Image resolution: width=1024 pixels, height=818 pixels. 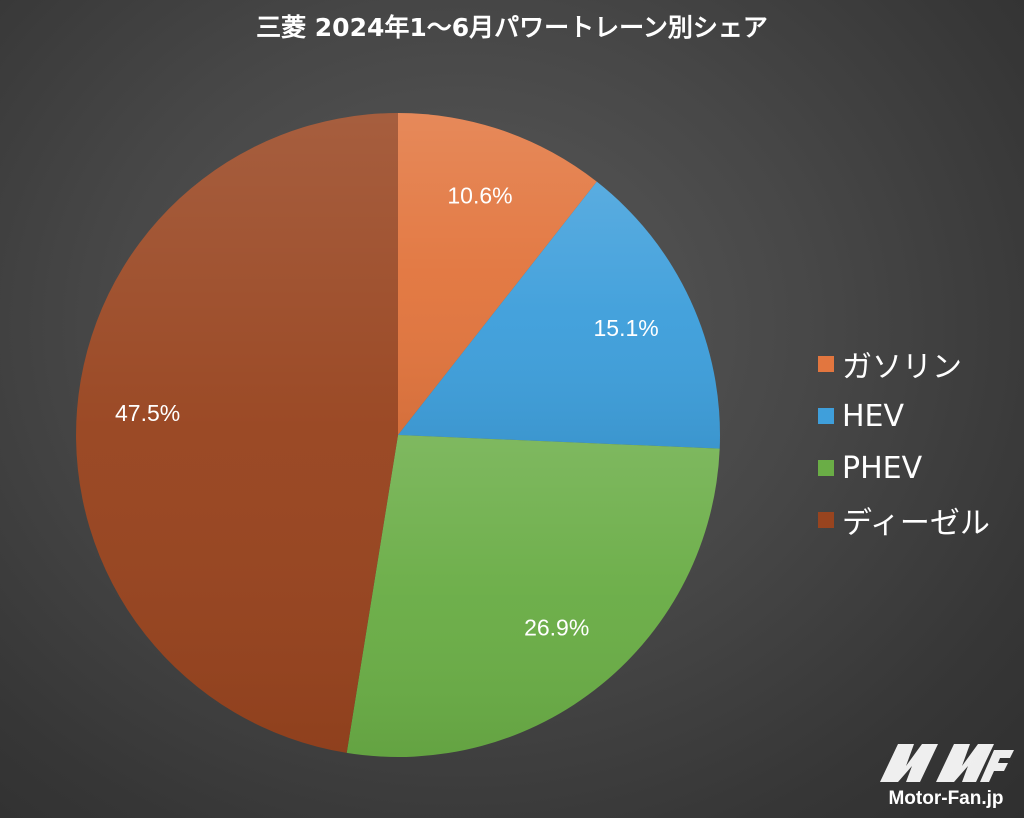 I want to click on motor-fan-logo: Motor-Fan.jp, so click(x=946, y=776).